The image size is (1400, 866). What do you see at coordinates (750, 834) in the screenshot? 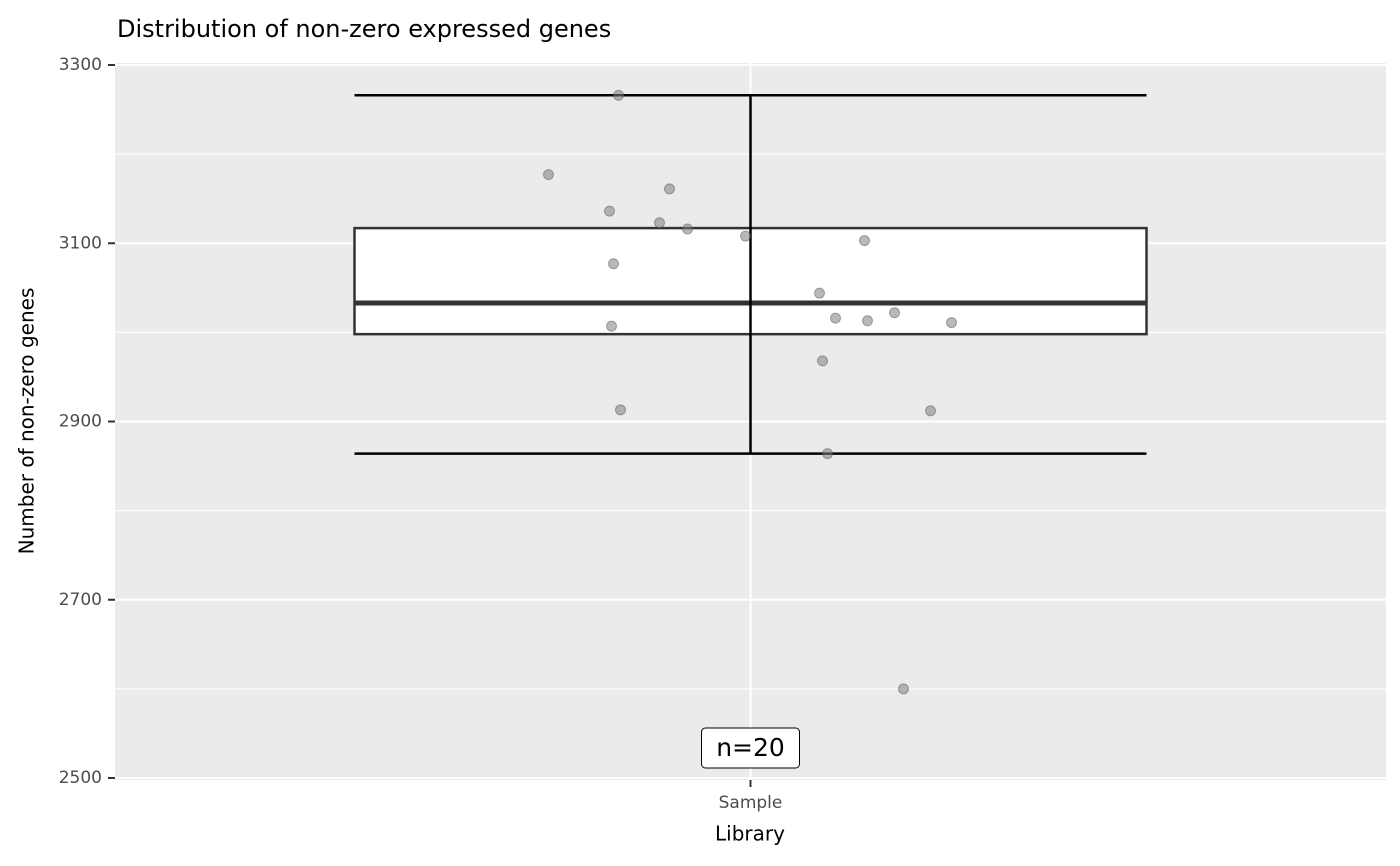
I see `x-axis-label: Library` at bounding box center [750, 834].